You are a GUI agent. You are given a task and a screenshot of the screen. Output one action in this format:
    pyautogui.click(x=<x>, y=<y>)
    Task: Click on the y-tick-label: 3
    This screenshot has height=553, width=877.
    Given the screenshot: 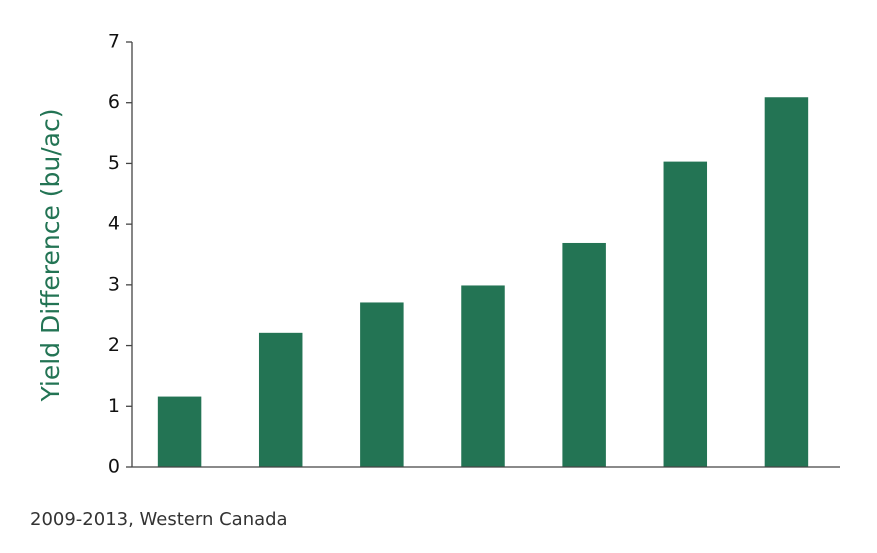 What is the action you would take?
    pyautogui.click(x=114, y=284)
    